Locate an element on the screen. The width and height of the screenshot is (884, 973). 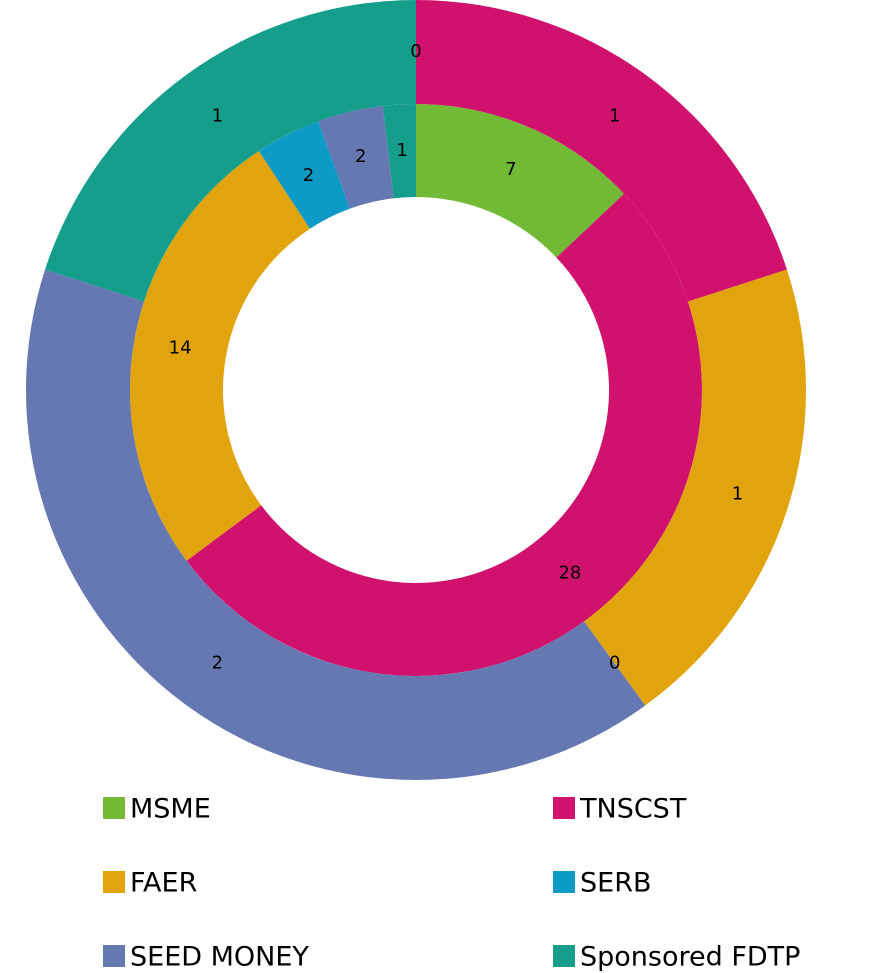
legend-label: MSME is located at coordinates (170, 809).